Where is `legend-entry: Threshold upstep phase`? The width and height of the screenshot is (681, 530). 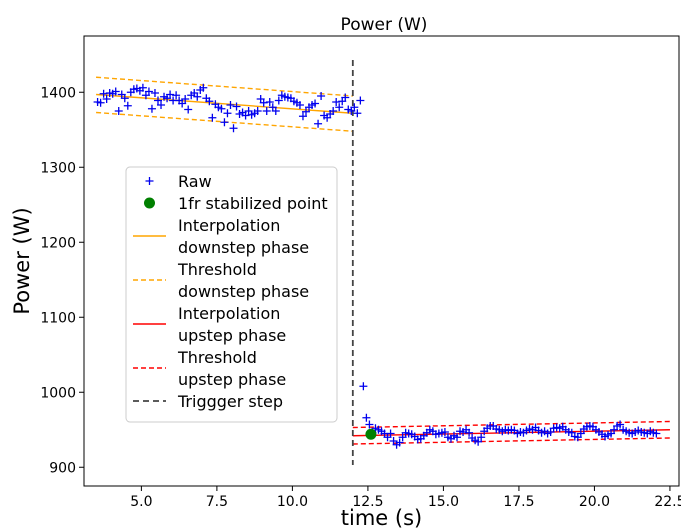 legend-entry: Threshold upstep phase is located at coordinates (231, 368).